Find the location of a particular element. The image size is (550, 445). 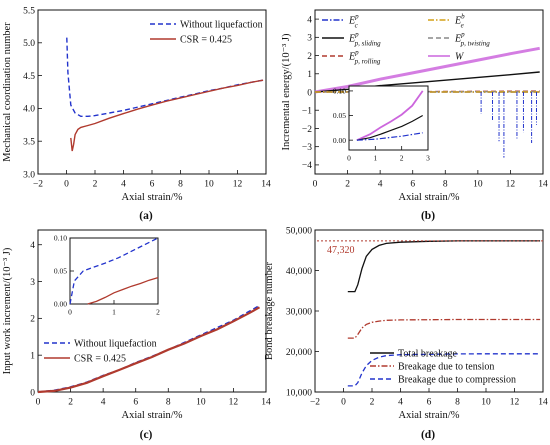

plot-frame is located at coordinates (388, 118).